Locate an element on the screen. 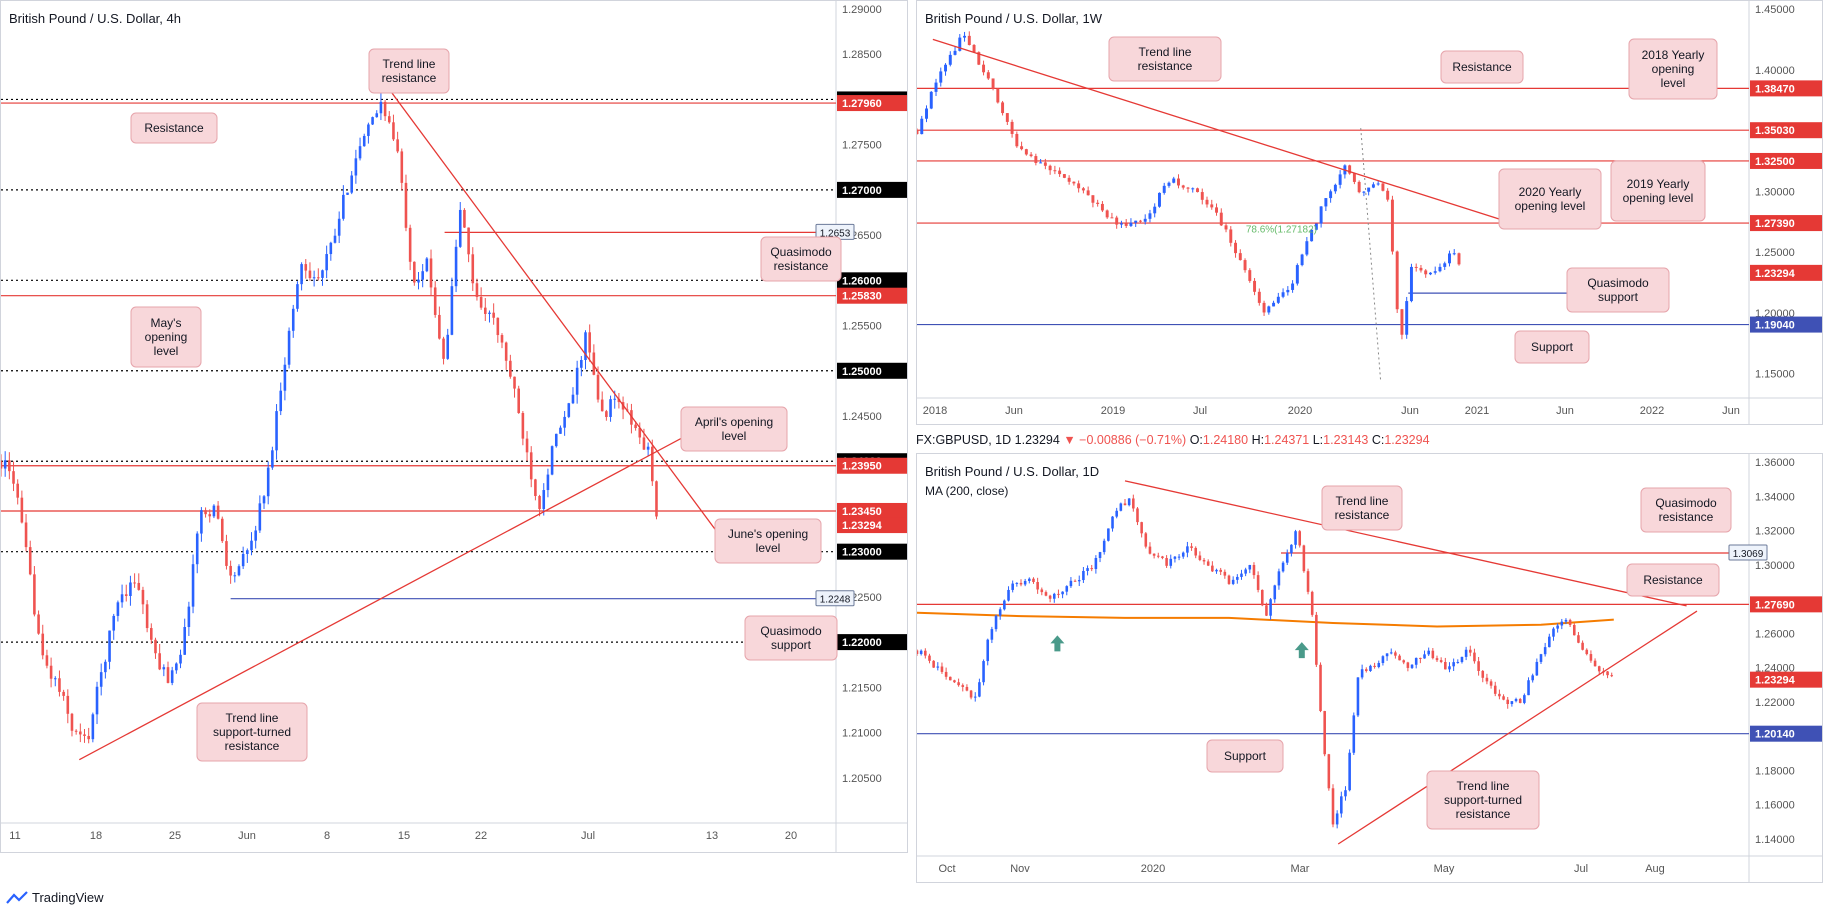  y-tick-label: 1.14000 is located at coordinates (1775, 840).